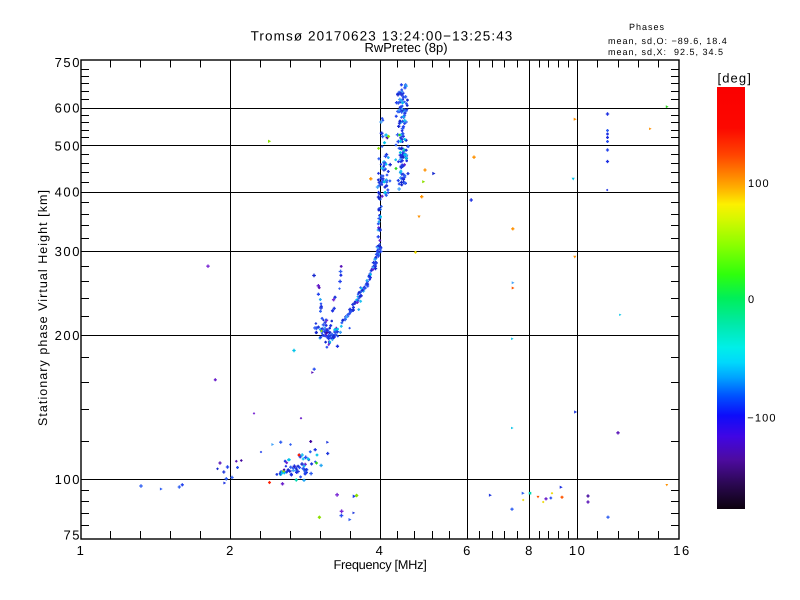  Describe the element at coordinates (467, 550) in the screenshot. I see `svg-text: 6` at that location.